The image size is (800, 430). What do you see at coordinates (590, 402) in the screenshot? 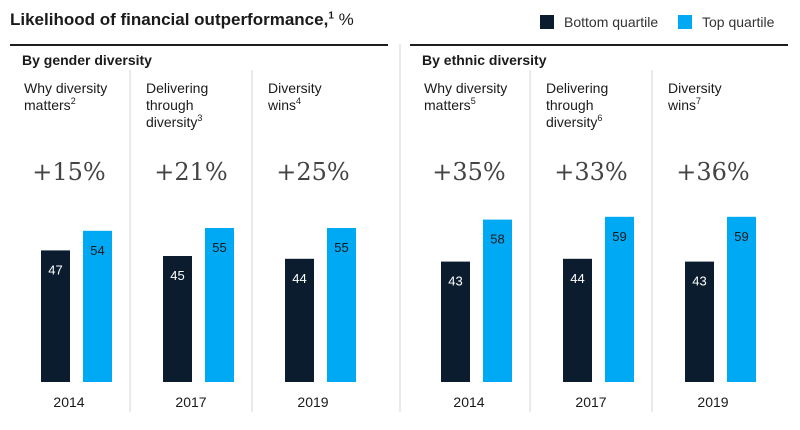
I see `year-label-1-1: 2017` at bounding box center [590, 402].